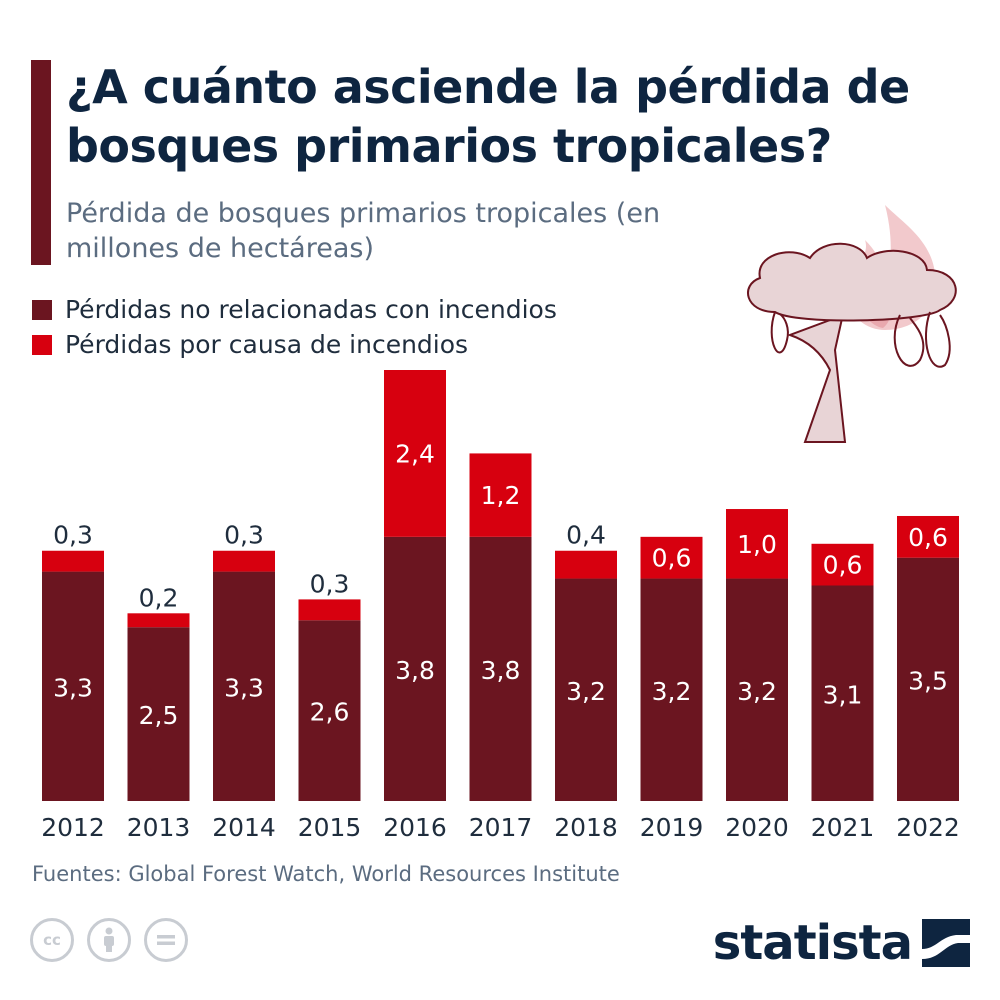 The height and width of the screenshot is (1000, 1000). I want to click on legend-swatch-non-fire, so click(42, 309).